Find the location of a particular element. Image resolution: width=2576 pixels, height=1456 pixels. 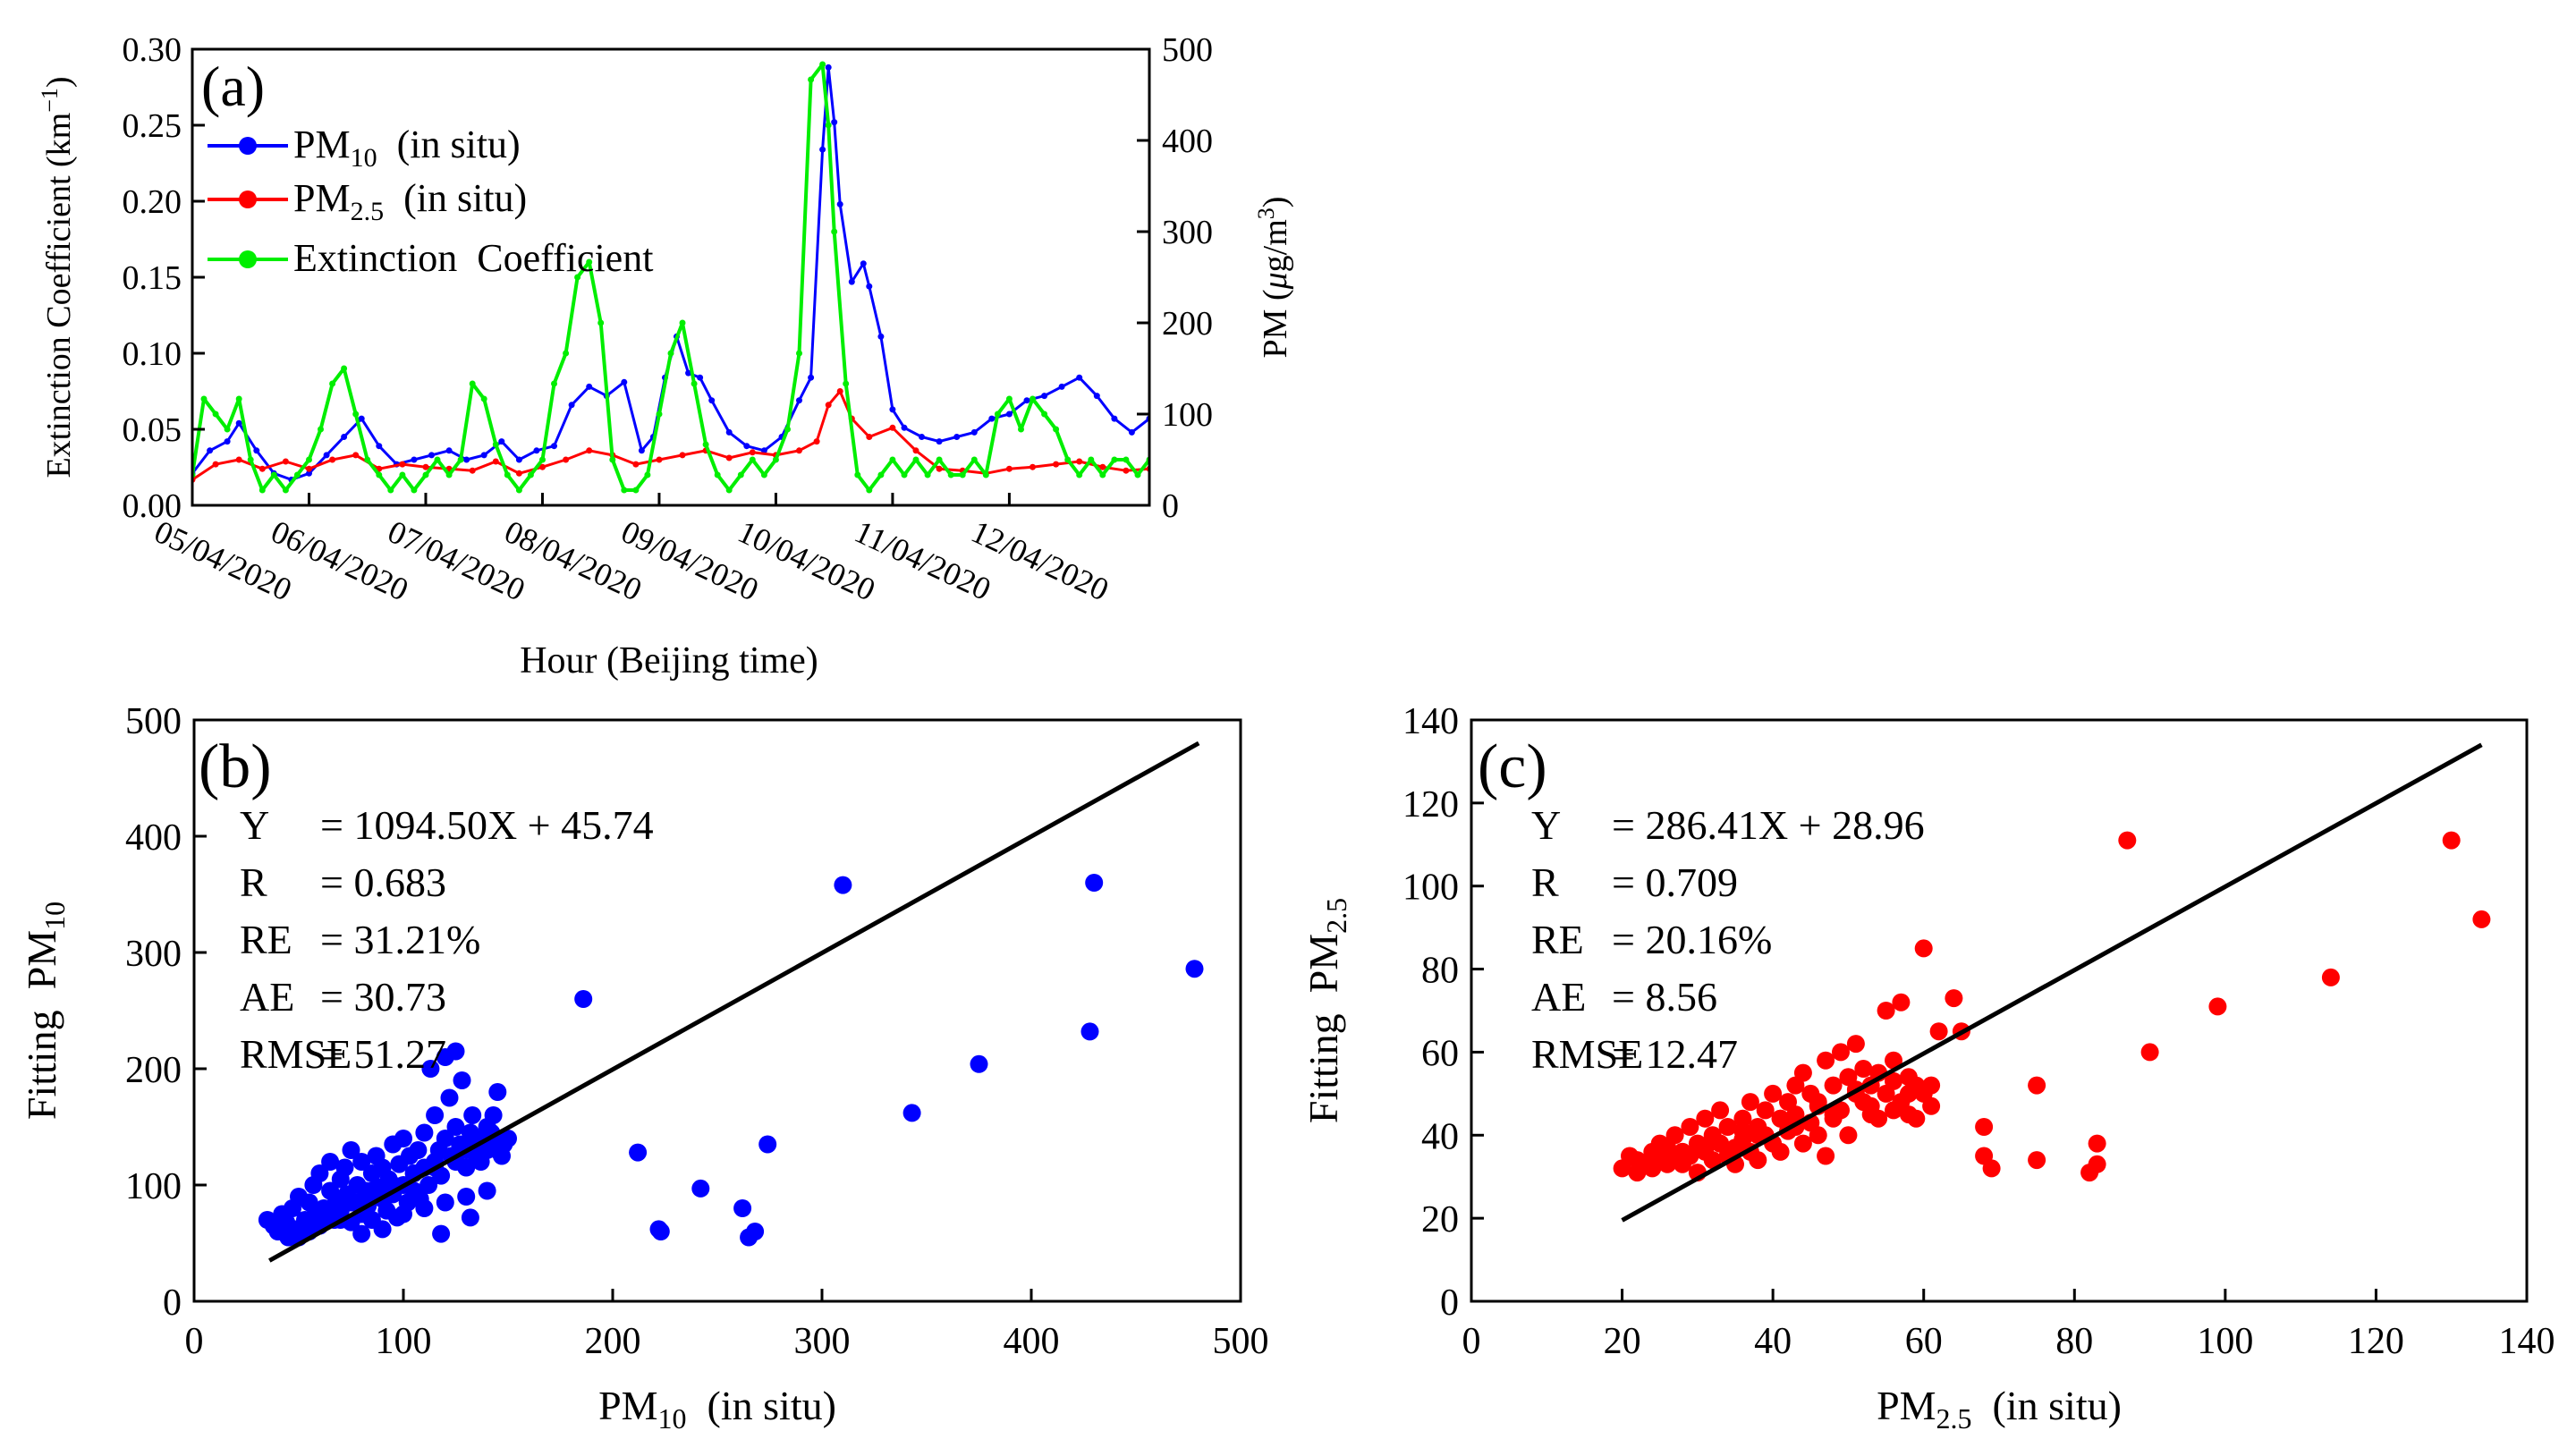

panel-b-x-tick-label: 200 is located at coordinates (613, 1341).